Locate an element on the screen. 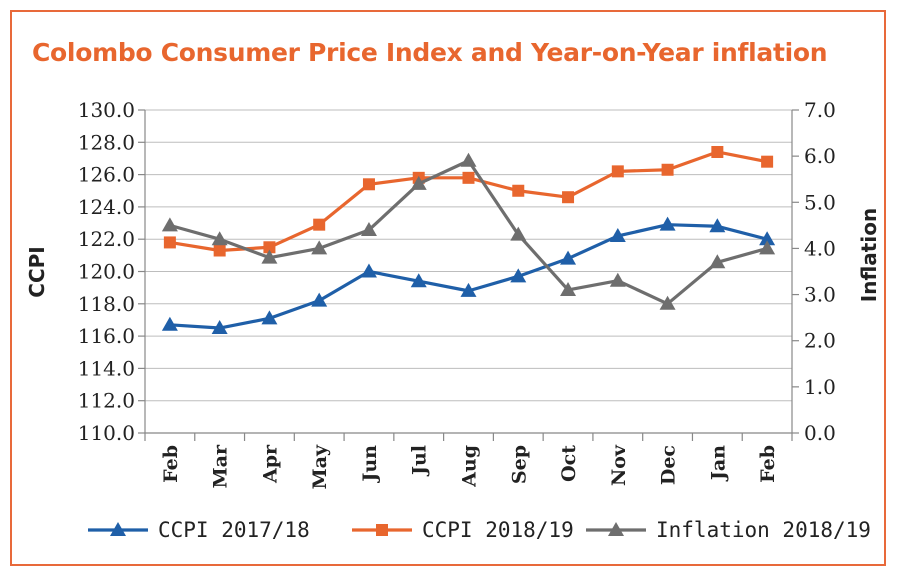 This screenshot has width=900, height=582. y-tick-label: 118.0 is located at coordinates (106, 304).